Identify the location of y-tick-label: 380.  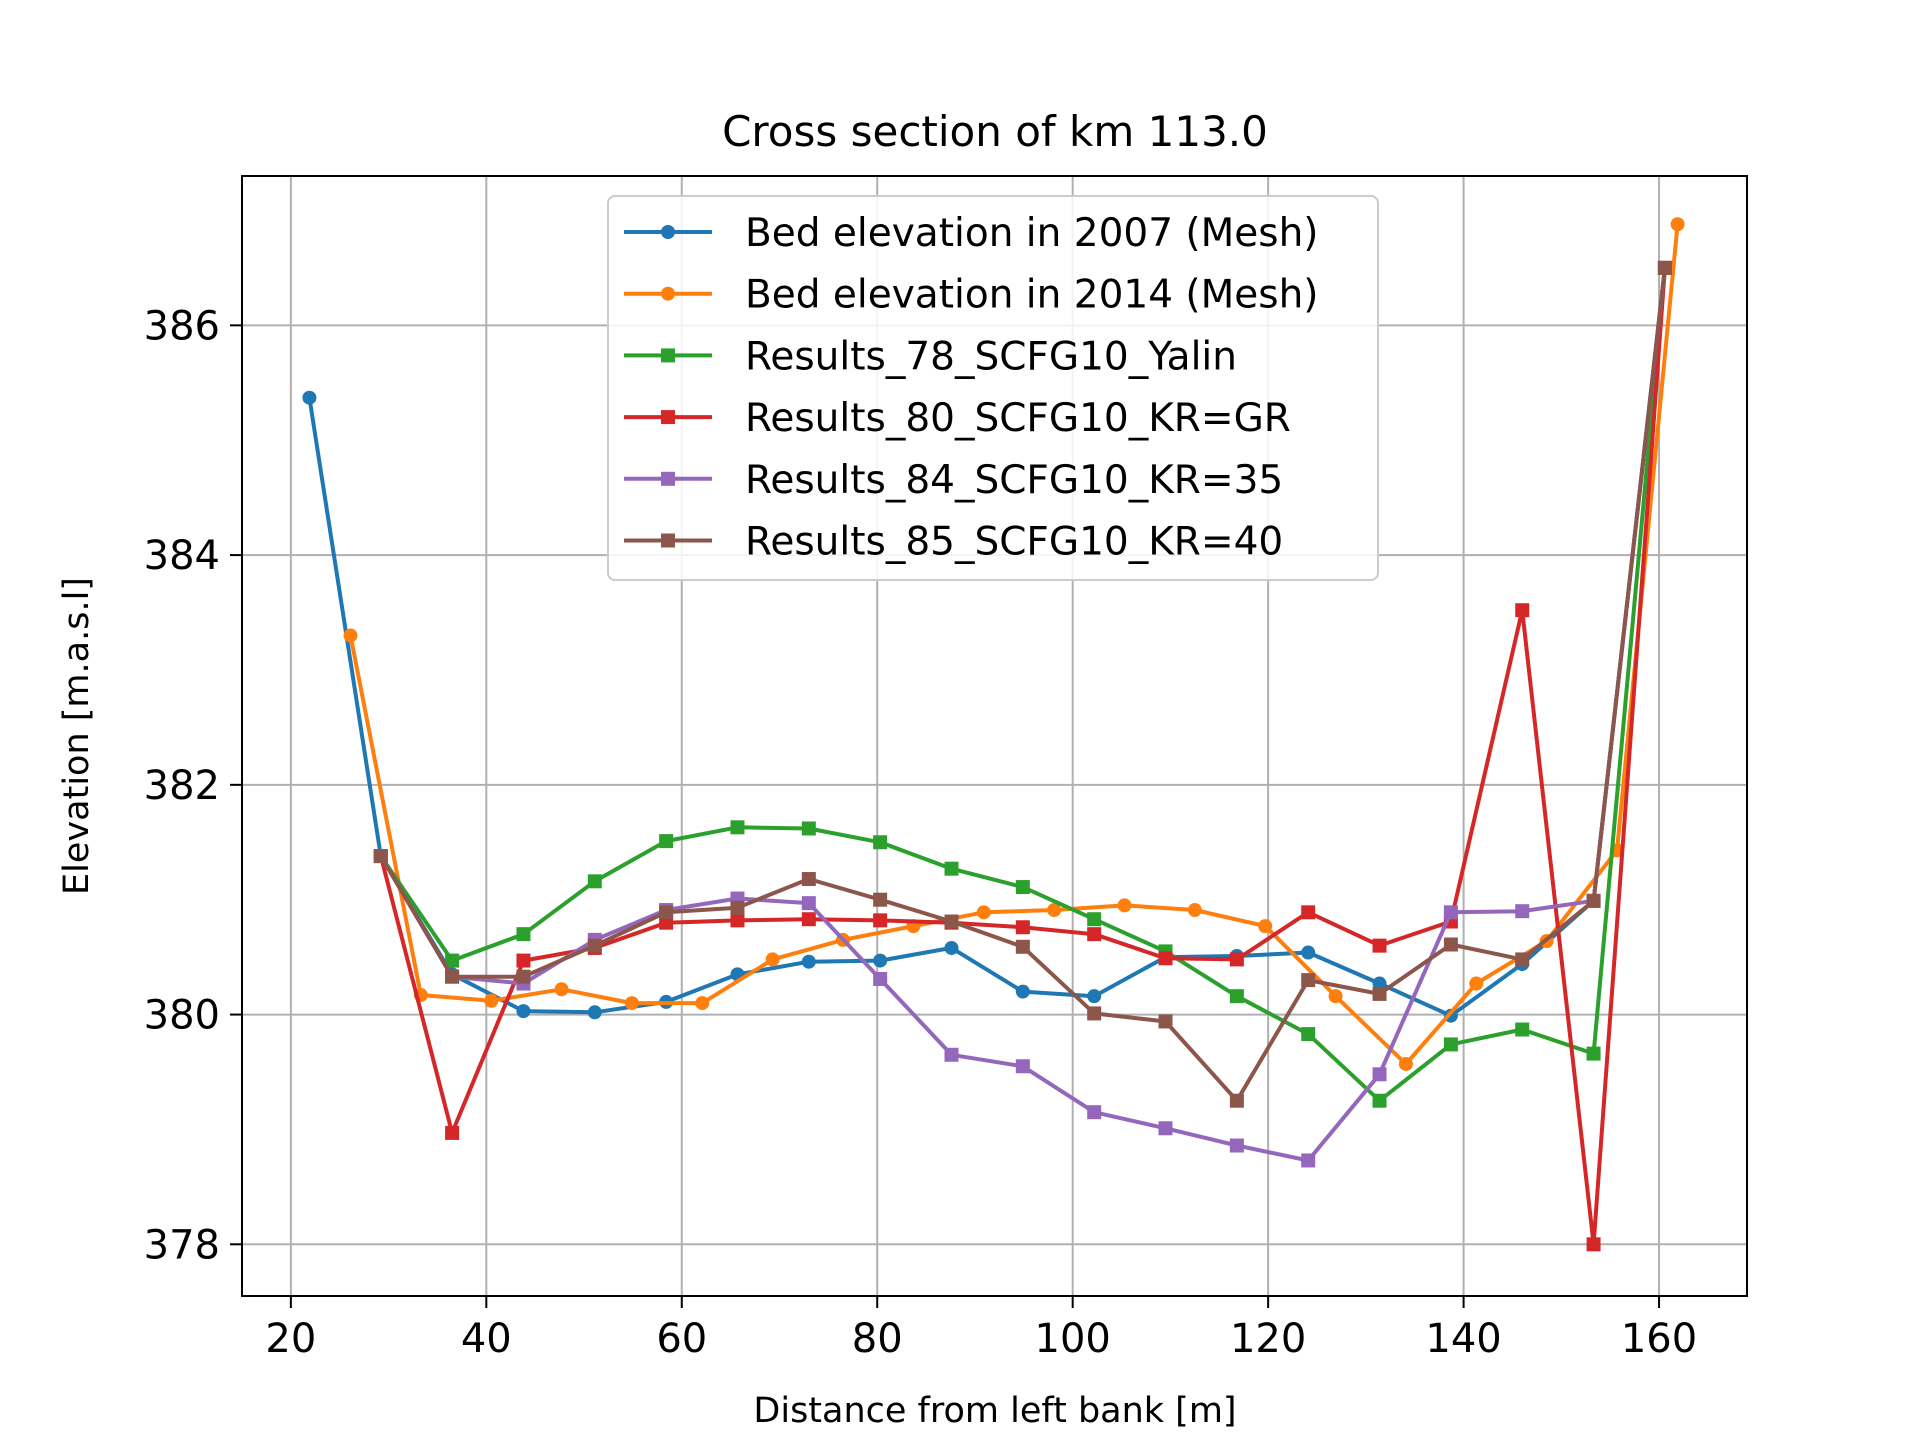
(182, 1016).